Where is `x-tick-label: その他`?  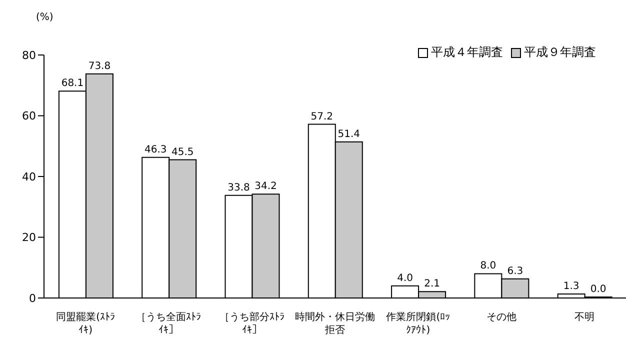 x-tick-label: その他 is located at coordinates (501, 317).